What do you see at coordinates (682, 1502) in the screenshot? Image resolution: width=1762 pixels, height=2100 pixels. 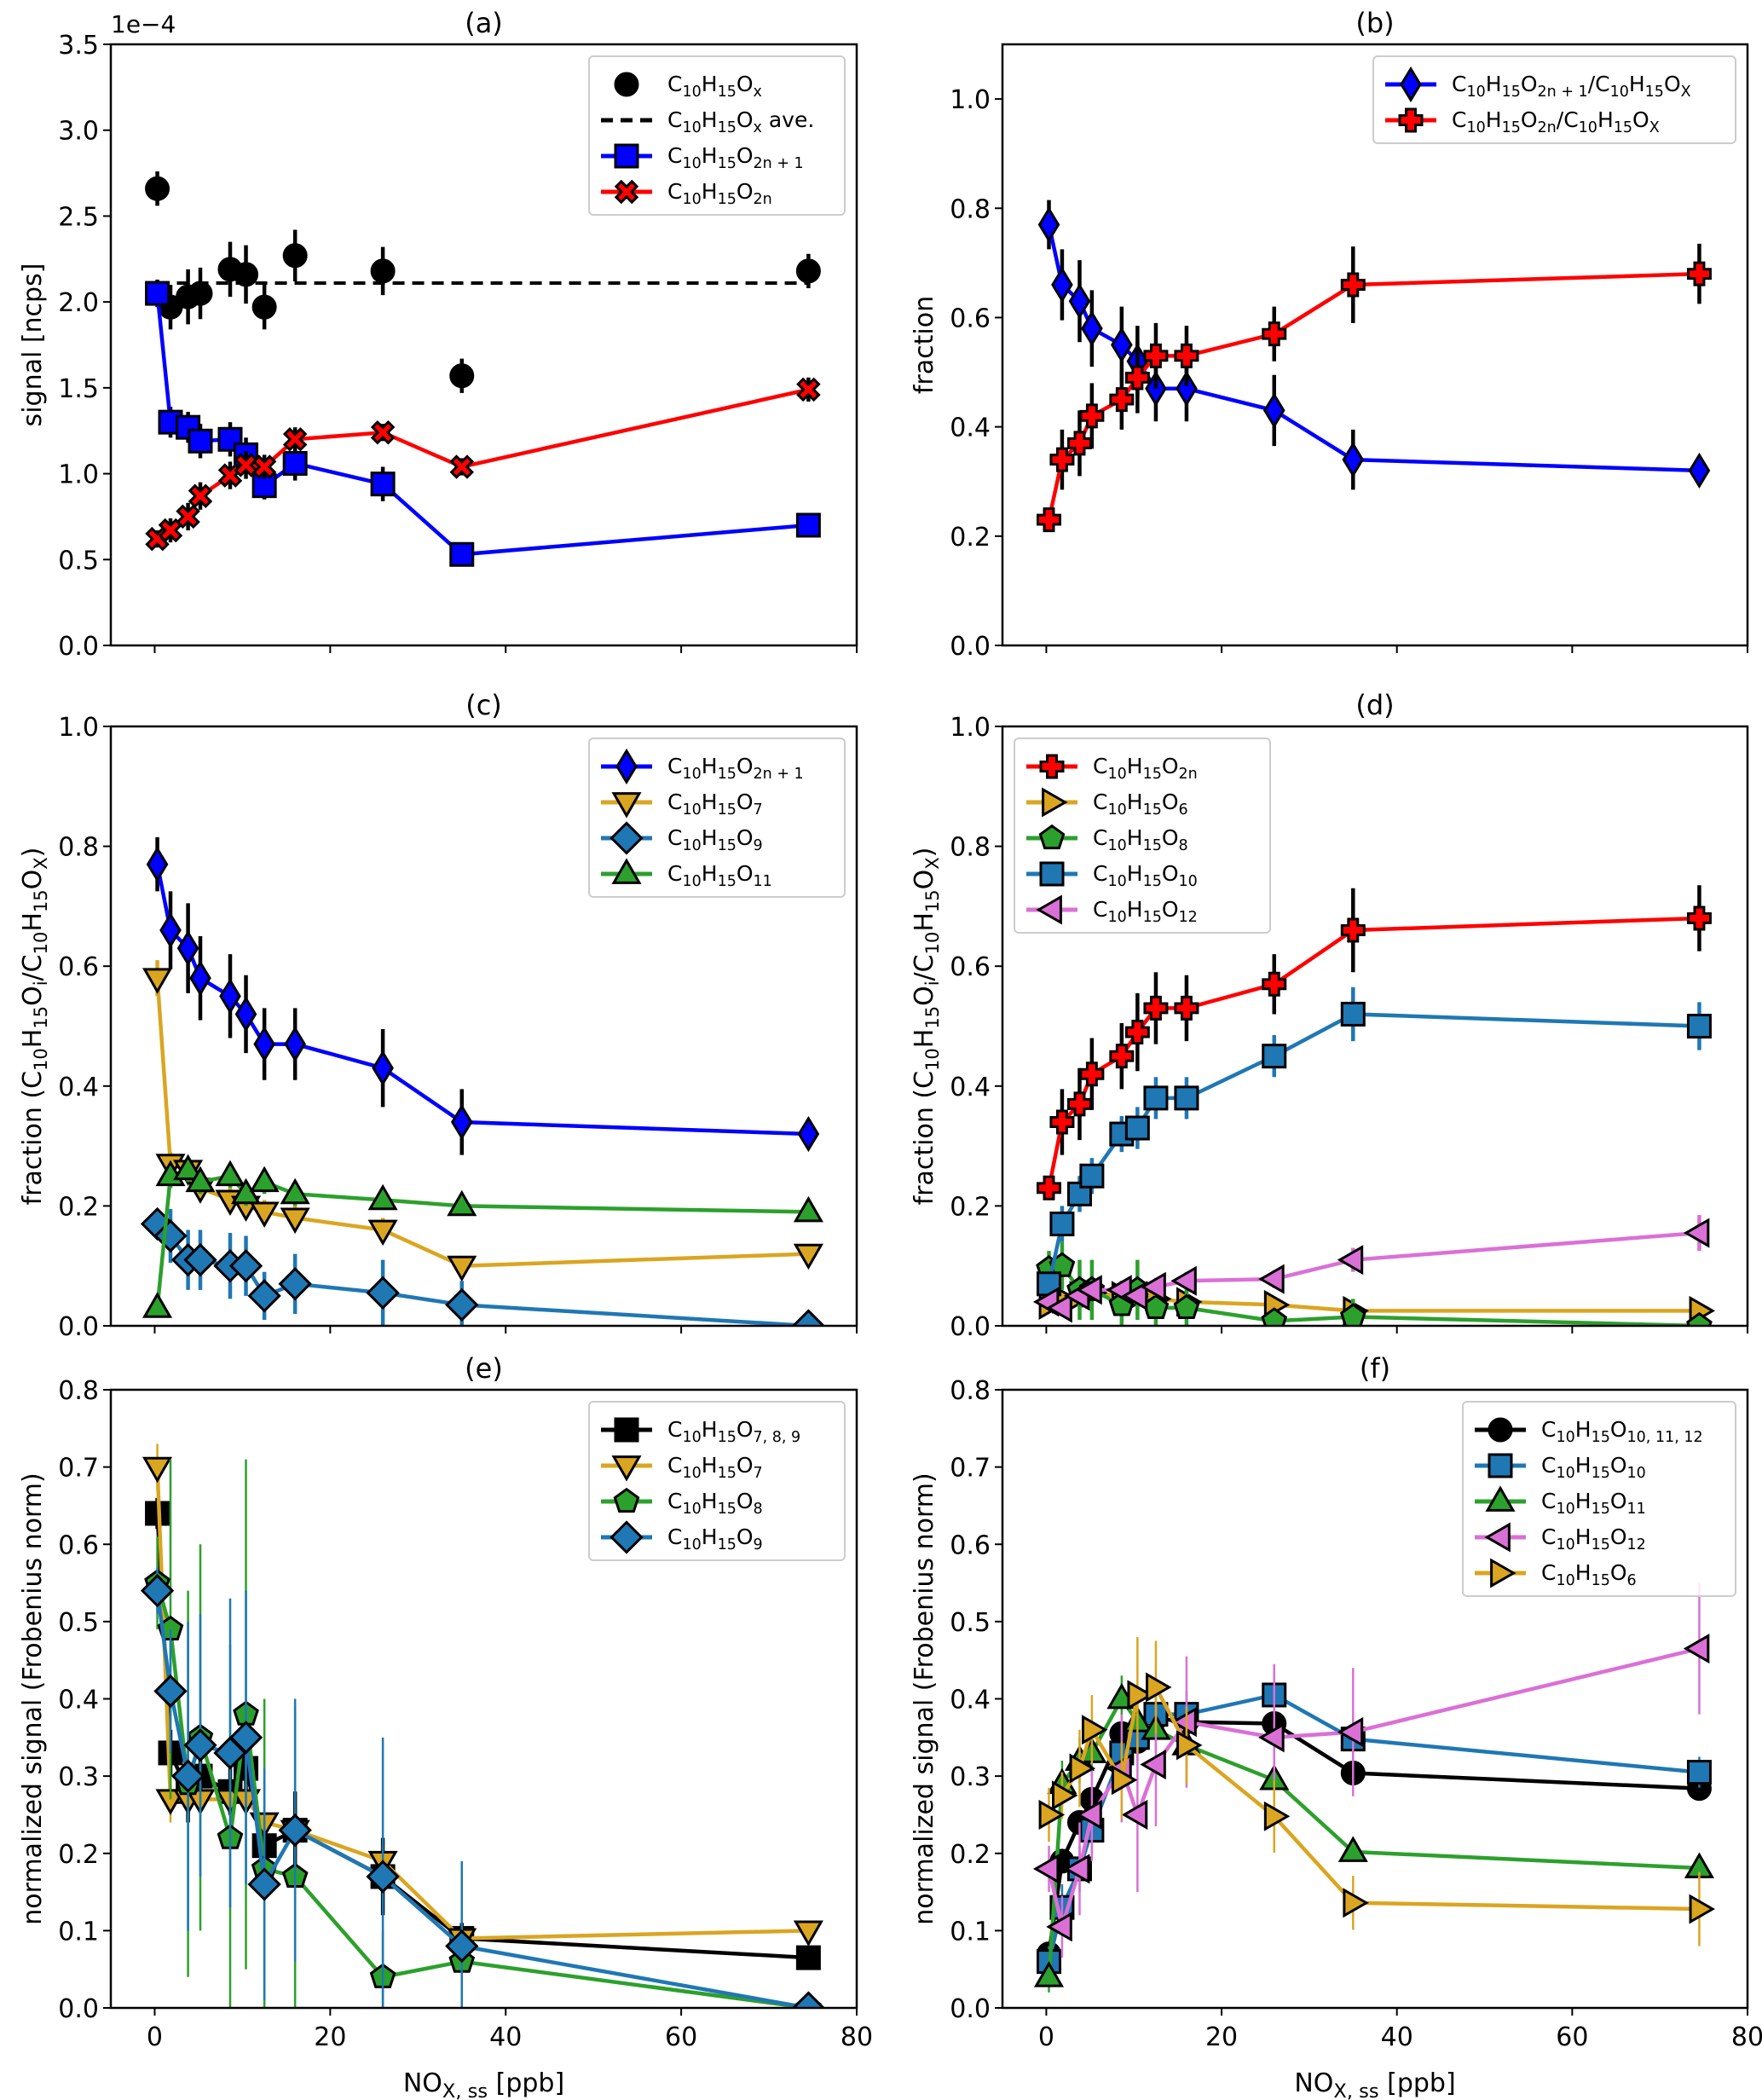 I see `legend-item: C10​H15​O8​` at bounding box center [682, 1502].